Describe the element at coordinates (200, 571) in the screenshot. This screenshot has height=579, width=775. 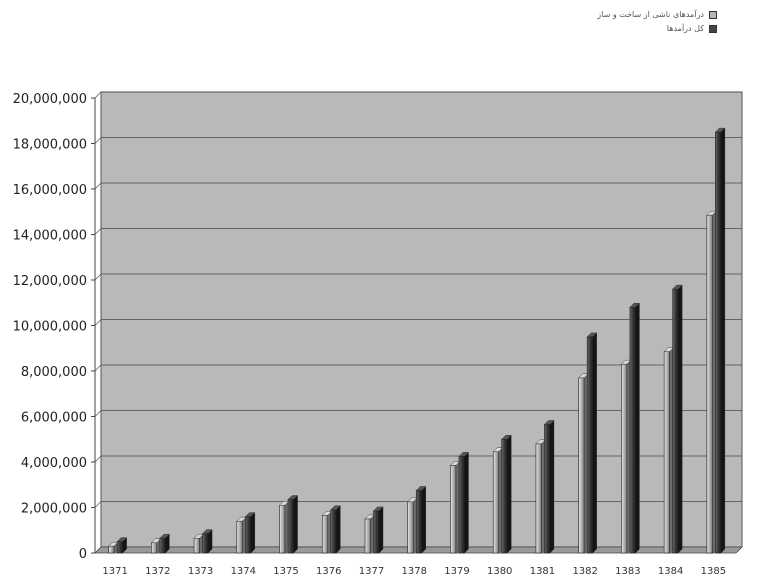
I see `x-tick-label: 1373` at that location.